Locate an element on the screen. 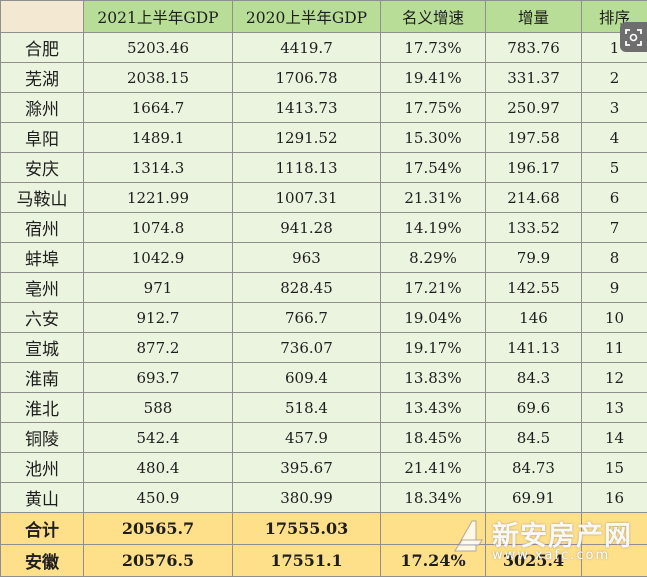  growth-cell: 14.19% is located at coordinates (433, 227).